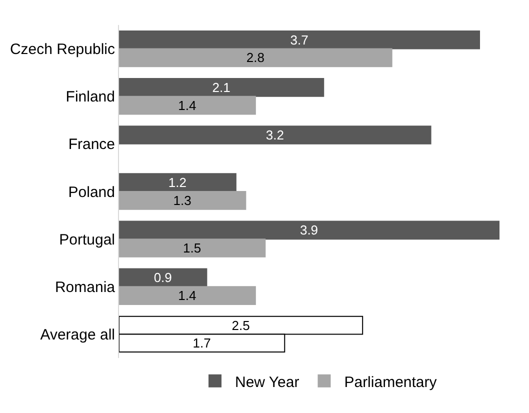 The height and width of the screenshot is (413, 529). What do you see at coordinates (91, 145) in the screenshot?
I see `y-tick-label: France` at bounding box center [91, 145].